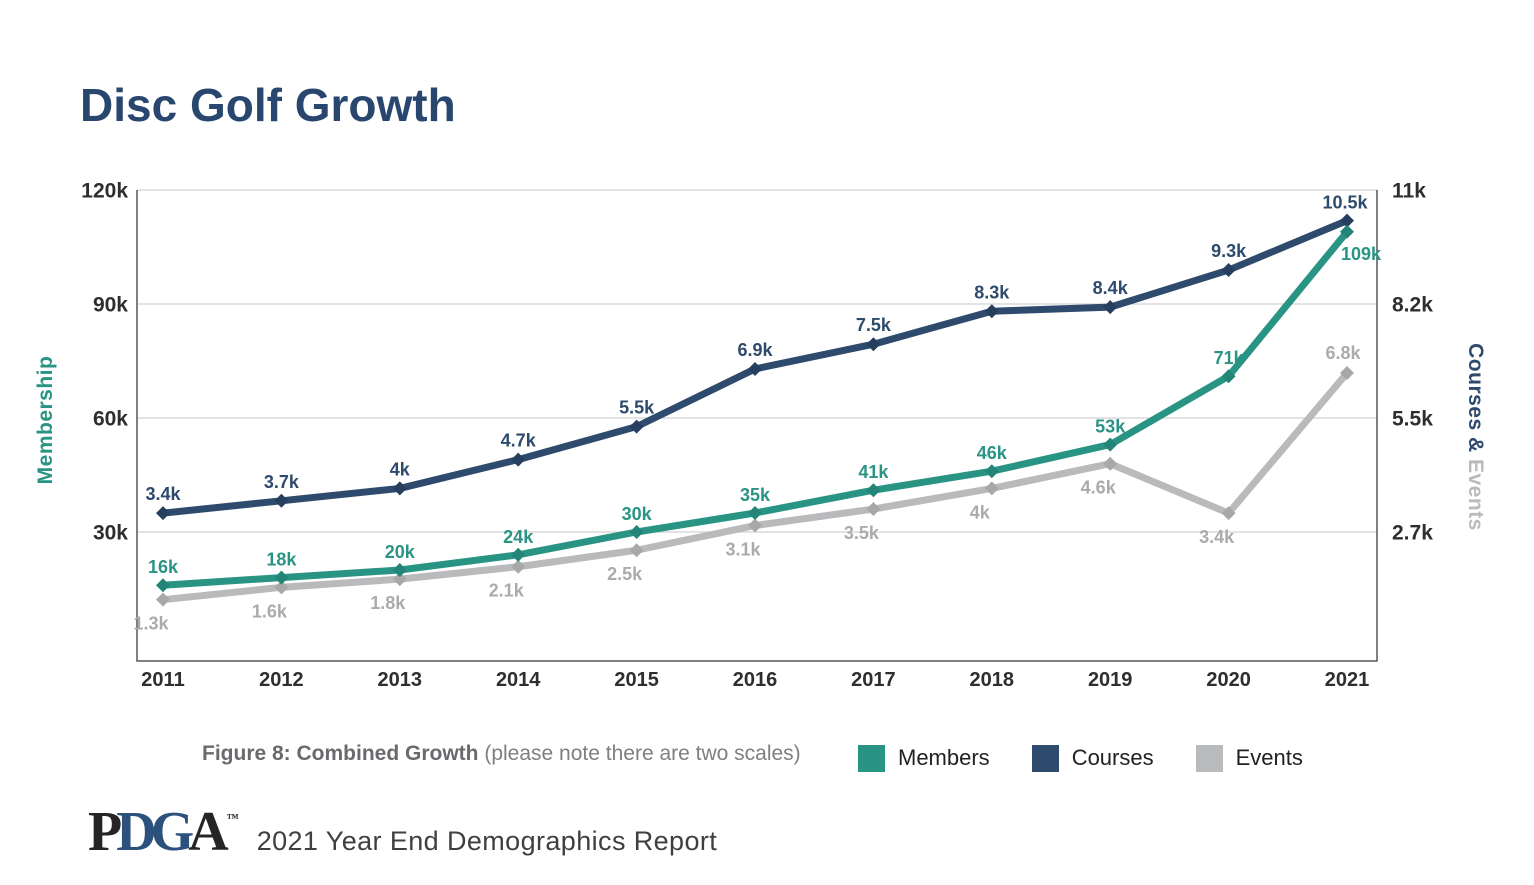 Image resolution: width=1534 pixels, height=885 pixels. What do you see at coordinates (340, 753) in the screenshot?
I see `figure-caption-title: Figure 8: Combined Growth` at bounding box center [340, 753].